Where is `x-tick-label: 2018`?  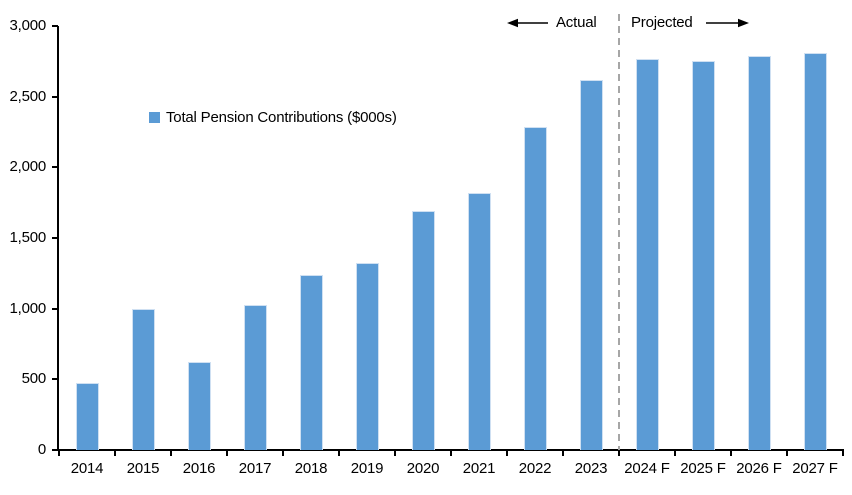 x-tick-label: 2018 is located at coordinates (311, 468).